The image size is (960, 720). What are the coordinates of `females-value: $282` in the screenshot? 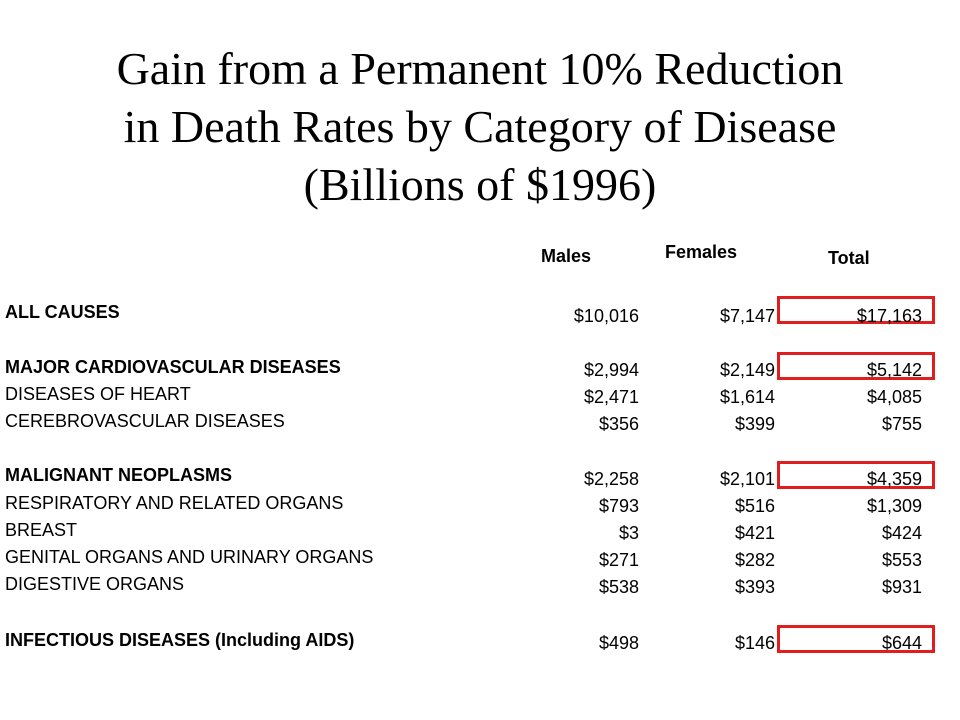 It's located at (754, 560).